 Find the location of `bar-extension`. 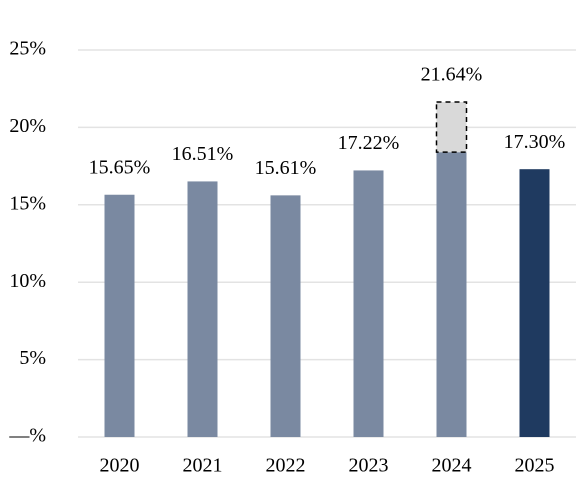

bar-extension is located at coordinates (451, 127).